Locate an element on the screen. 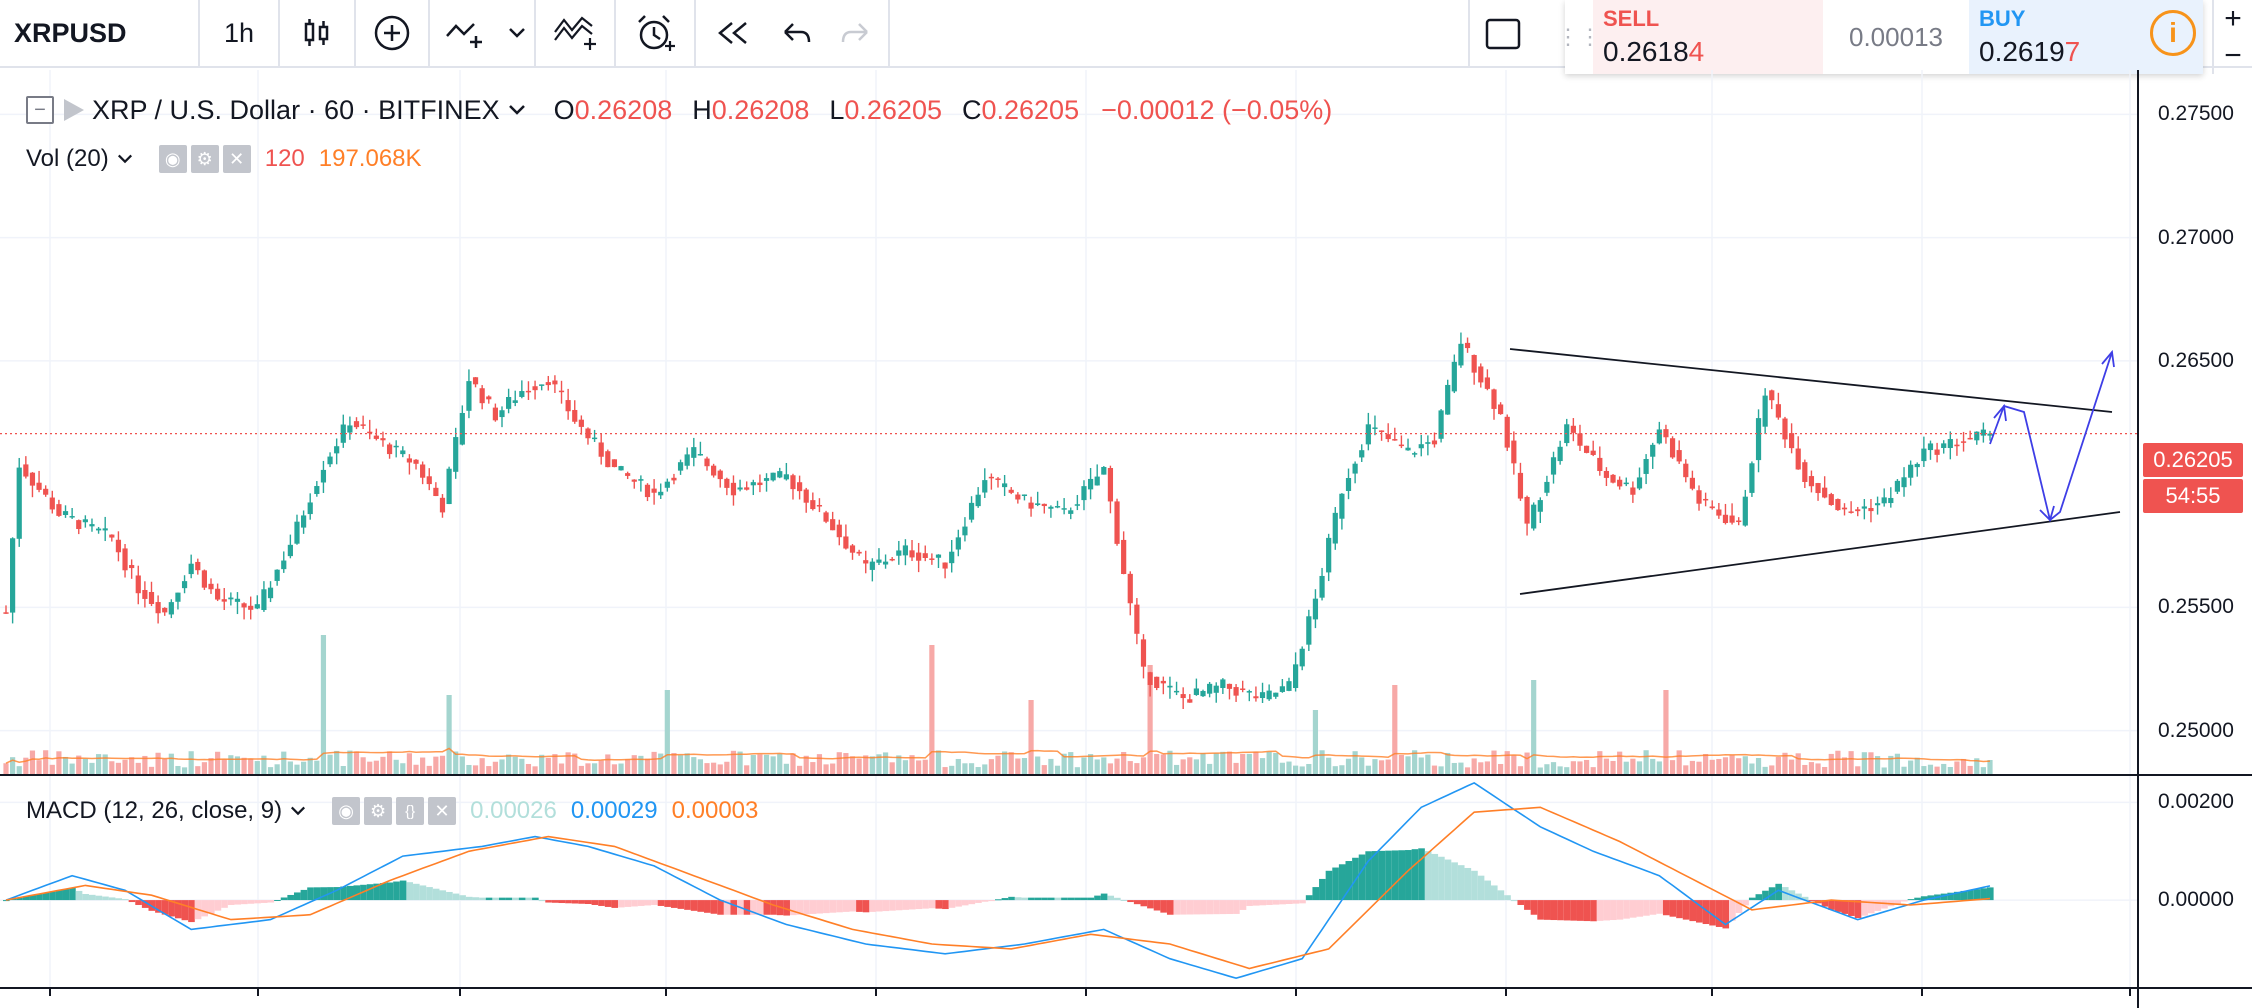  info-icon: i is located at coordinates (2173, 33).